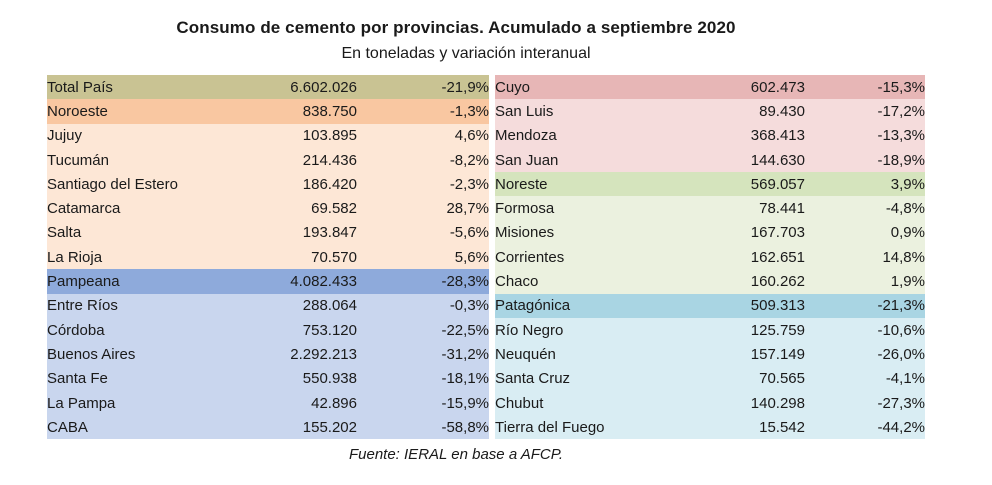 The width and height of the screenshot is (992, 485). I want to click on tonnes-cell: 157.149, so click(745, 354).